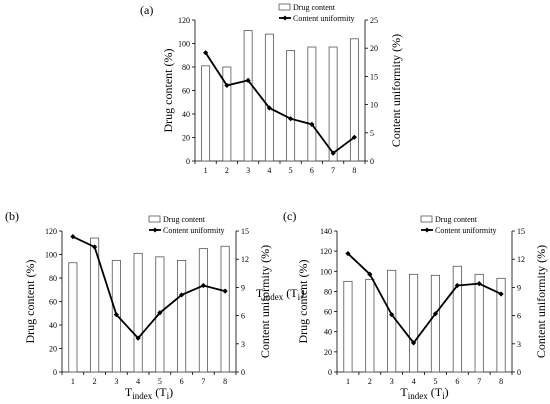 This screenshot has height=404, width=550. Describe the element at coordinates (374, 48) in the screenshot. I see `y-tick-label-right: 20` at that location.